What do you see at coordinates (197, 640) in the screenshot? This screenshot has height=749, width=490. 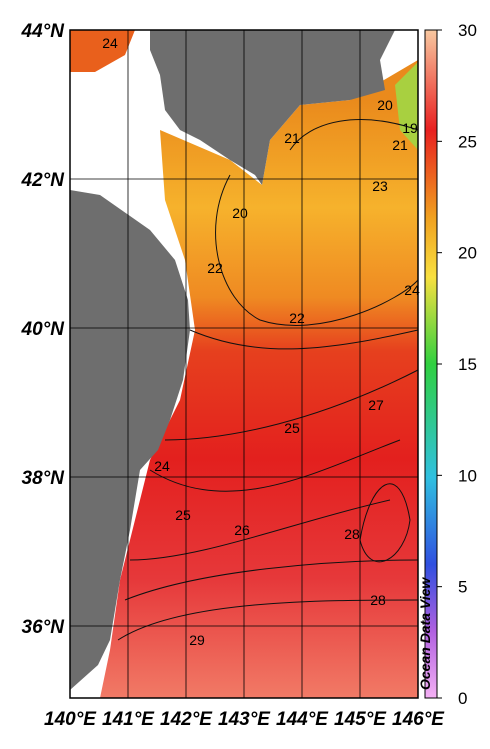 I see `contour-label: 29` at bounding box center [197, 640].